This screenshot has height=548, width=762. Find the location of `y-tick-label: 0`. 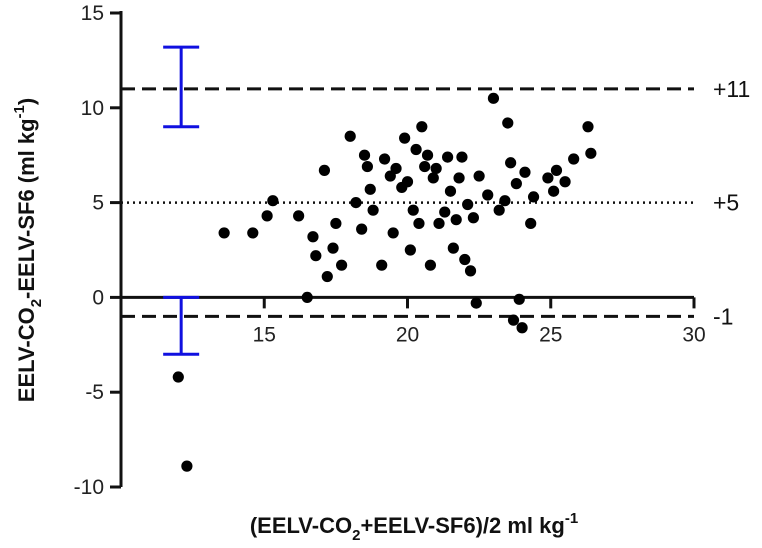

y-tick-label: 0 is located at coordinates (98, 297).